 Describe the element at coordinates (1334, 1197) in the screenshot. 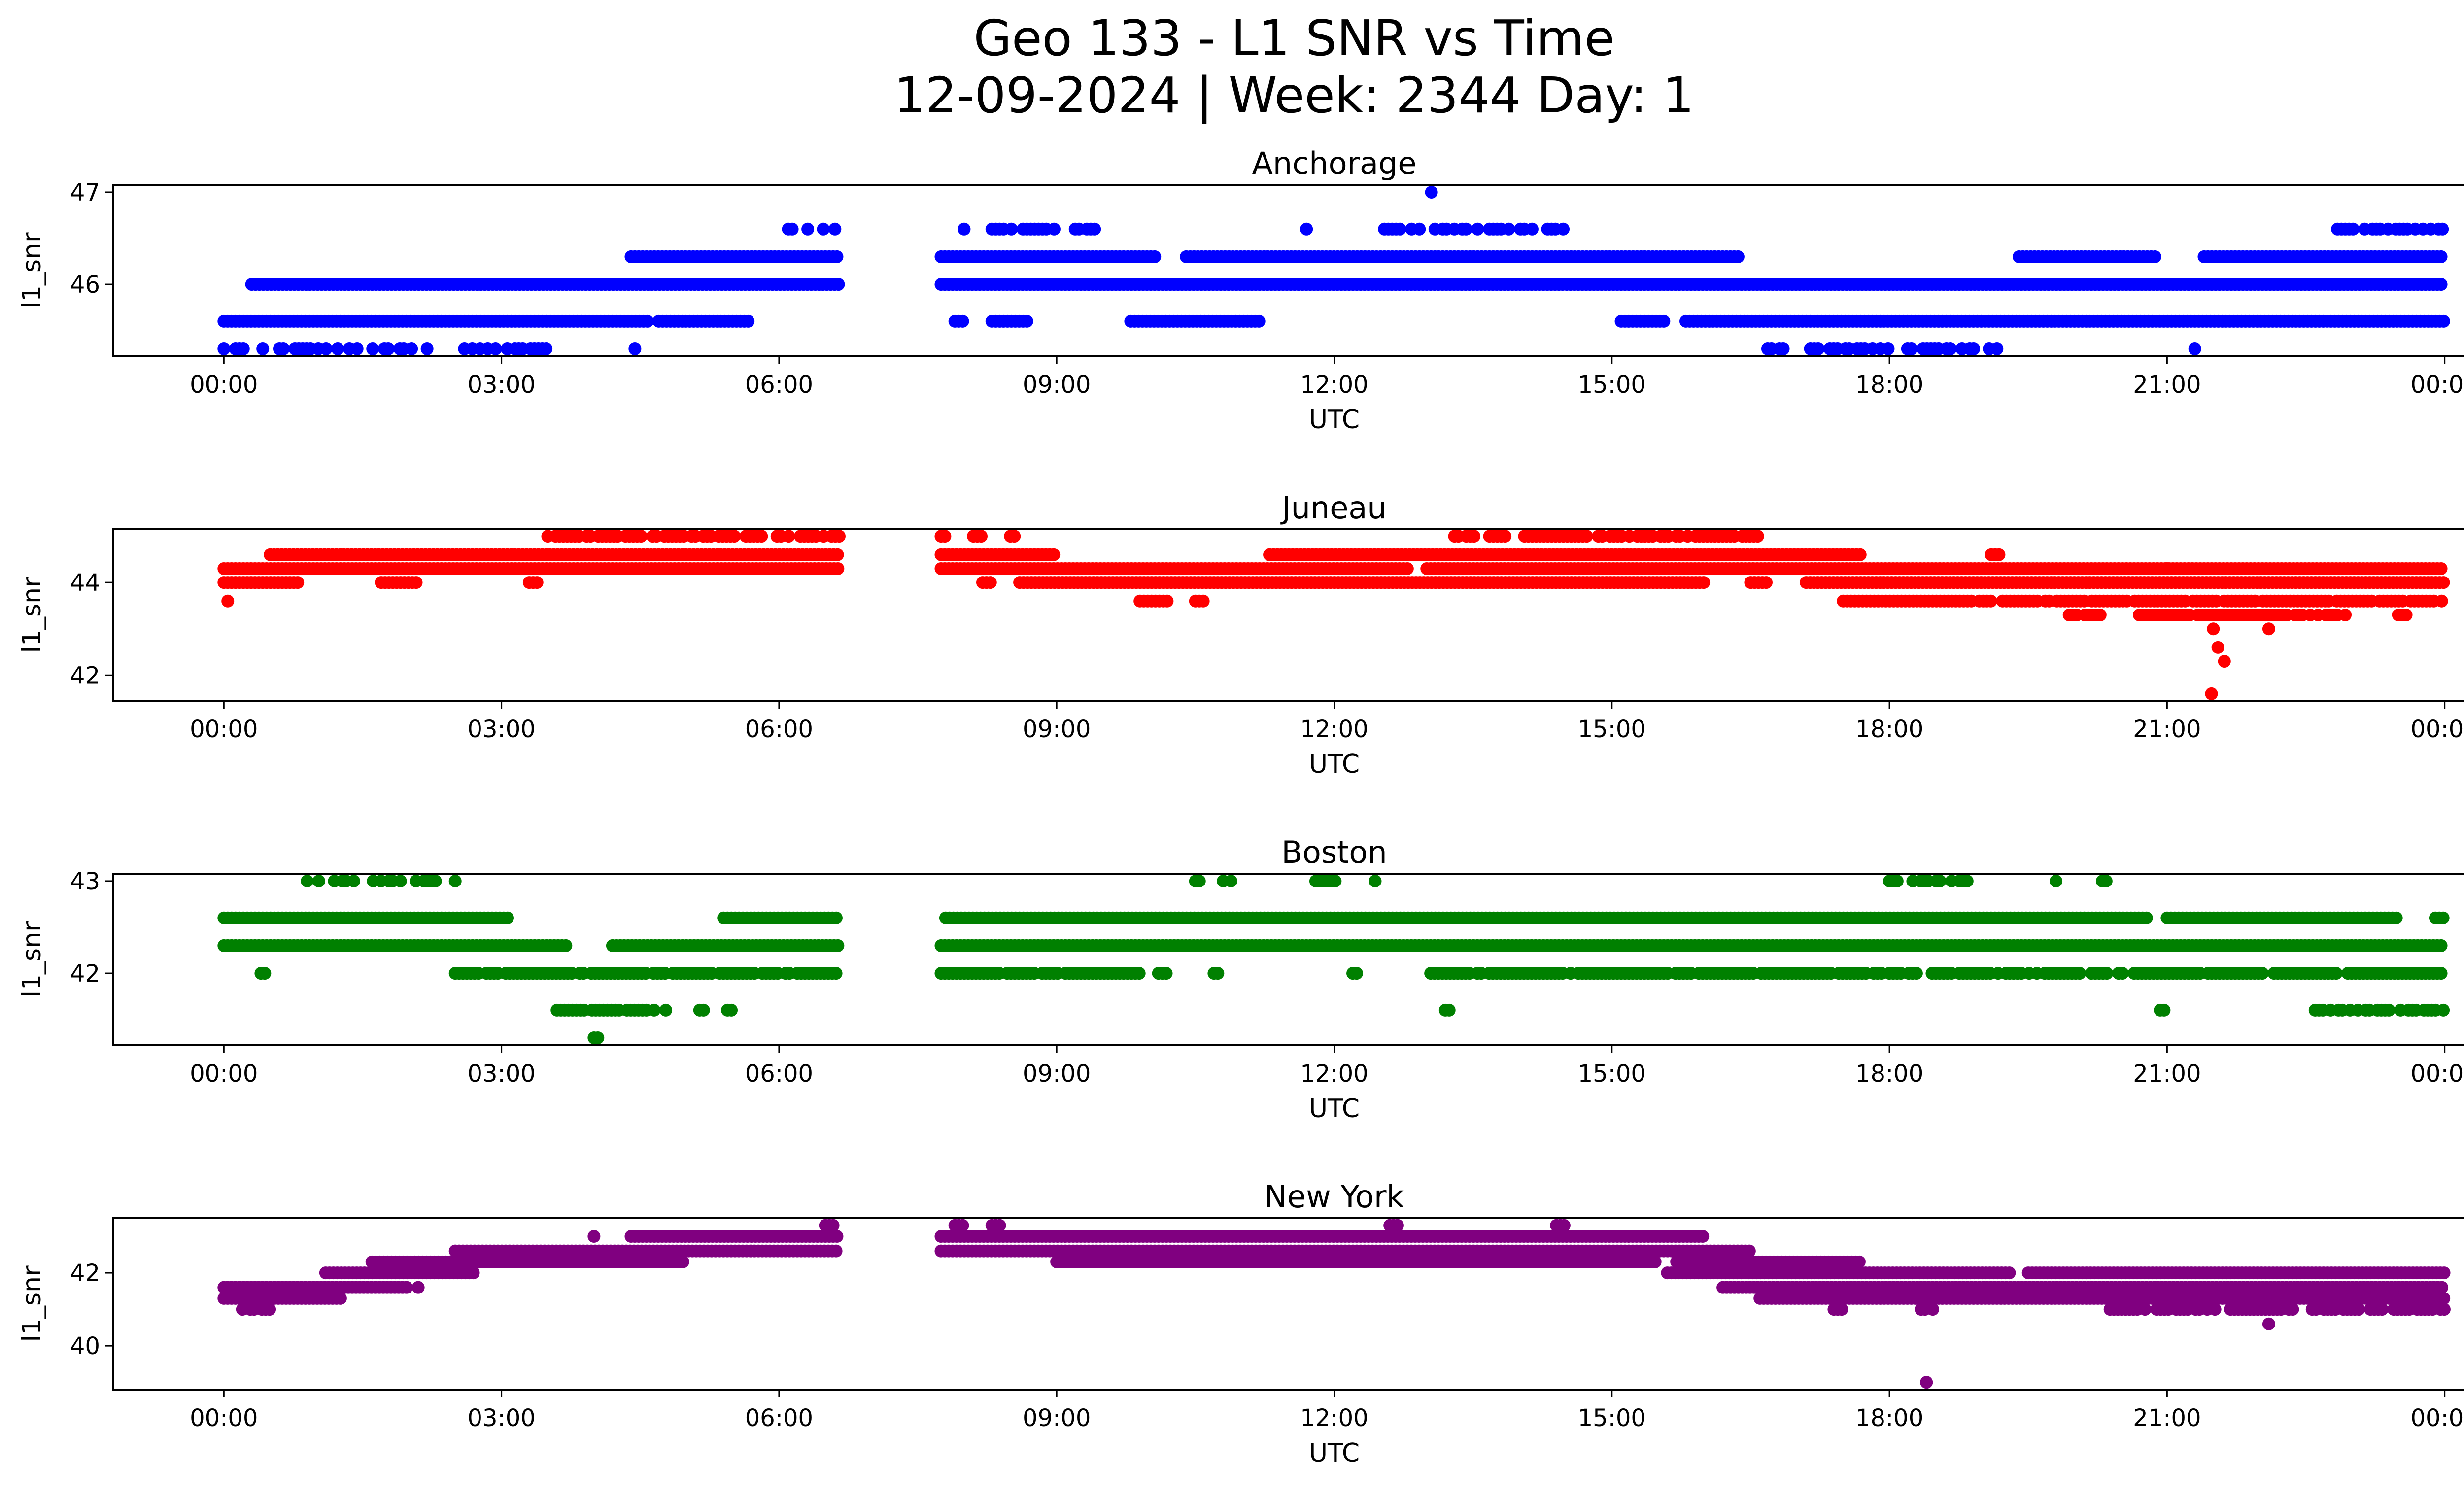

I see `panel-title: New York` at that location.